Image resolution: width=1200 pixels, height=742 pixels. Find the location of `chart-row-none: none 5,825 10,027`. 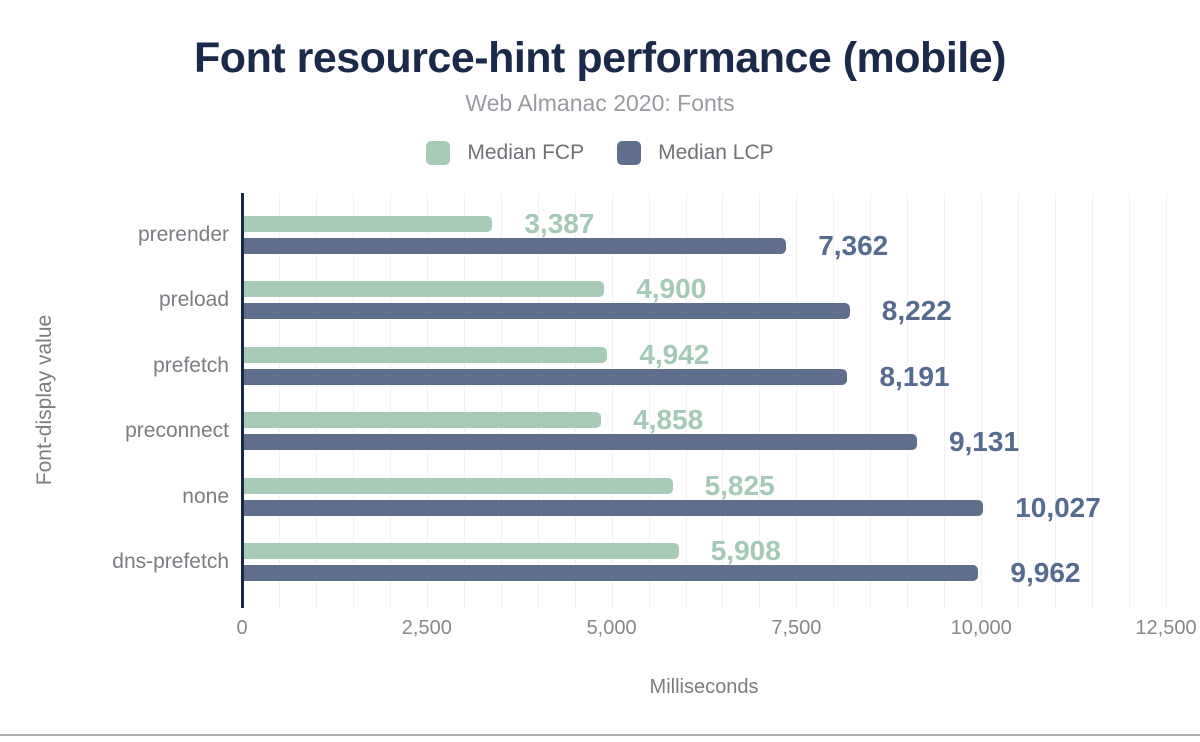

chart-row-none: none 5,825 10,027 is located at coordinates (674, 496).